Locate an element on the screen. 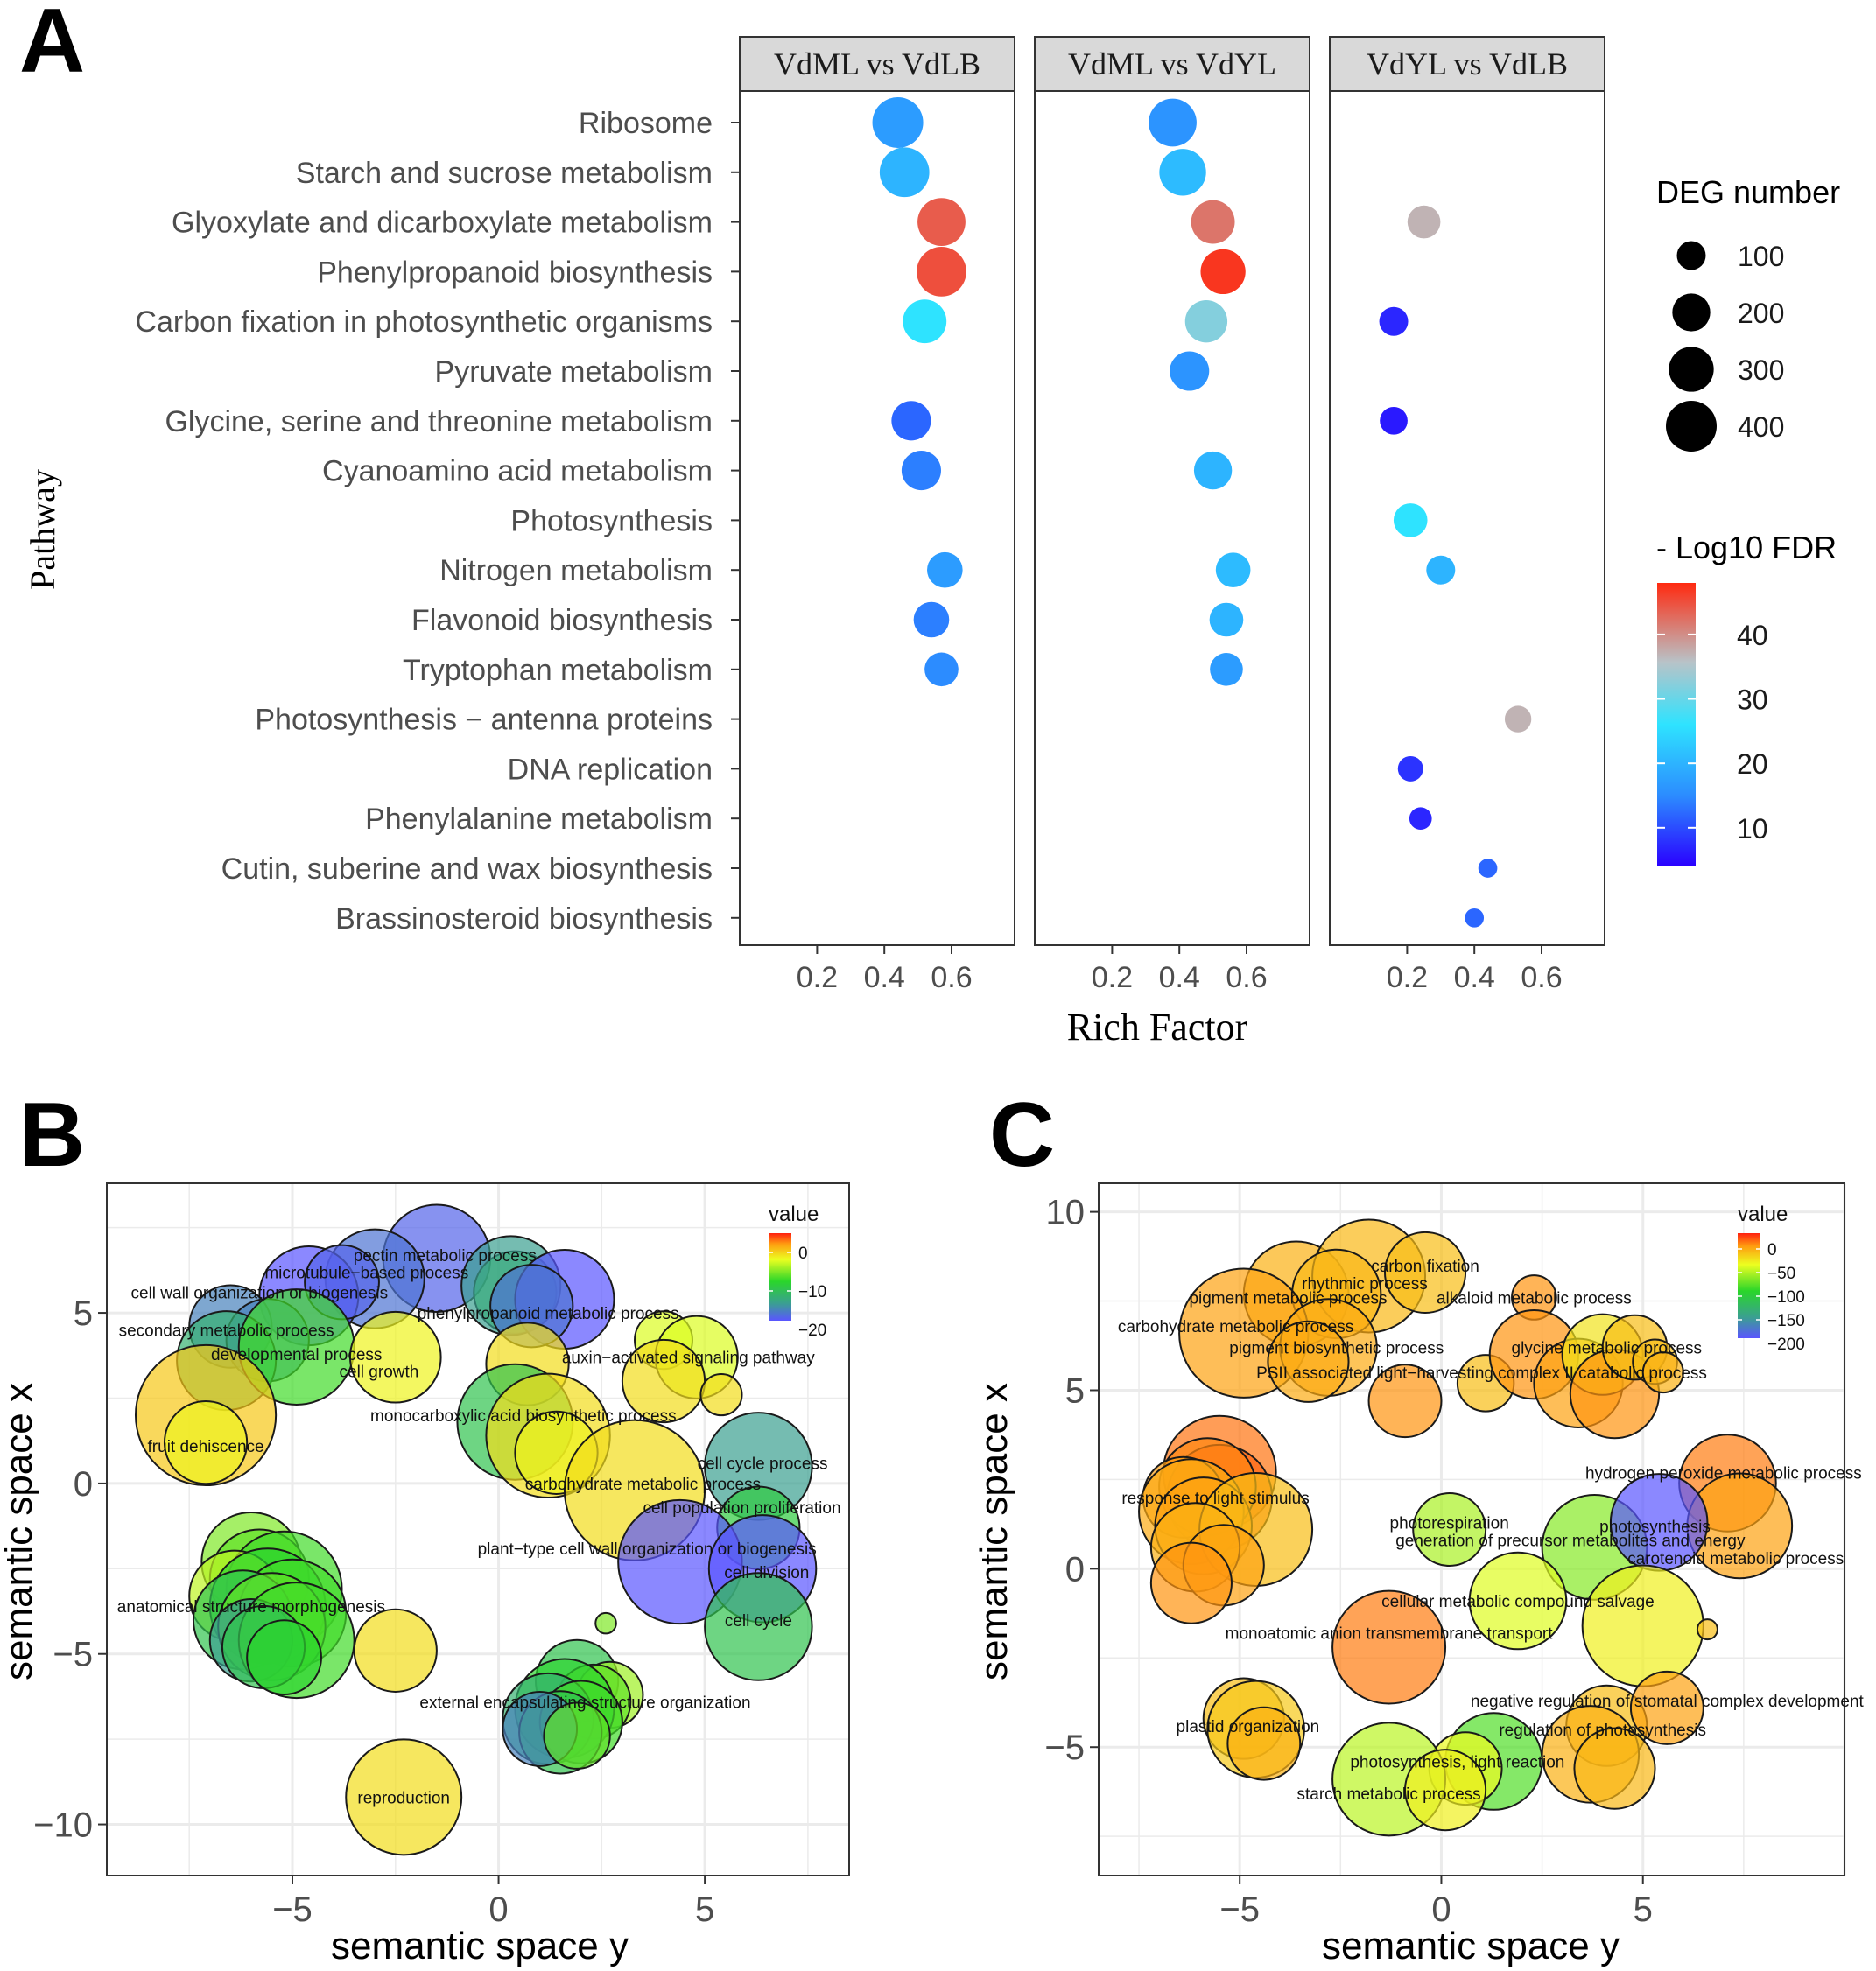 The width and height of the screenshot is (1876, 1971). pathway-label: Photosynthesis − antenna proteins is located at coordinates (484, 720).